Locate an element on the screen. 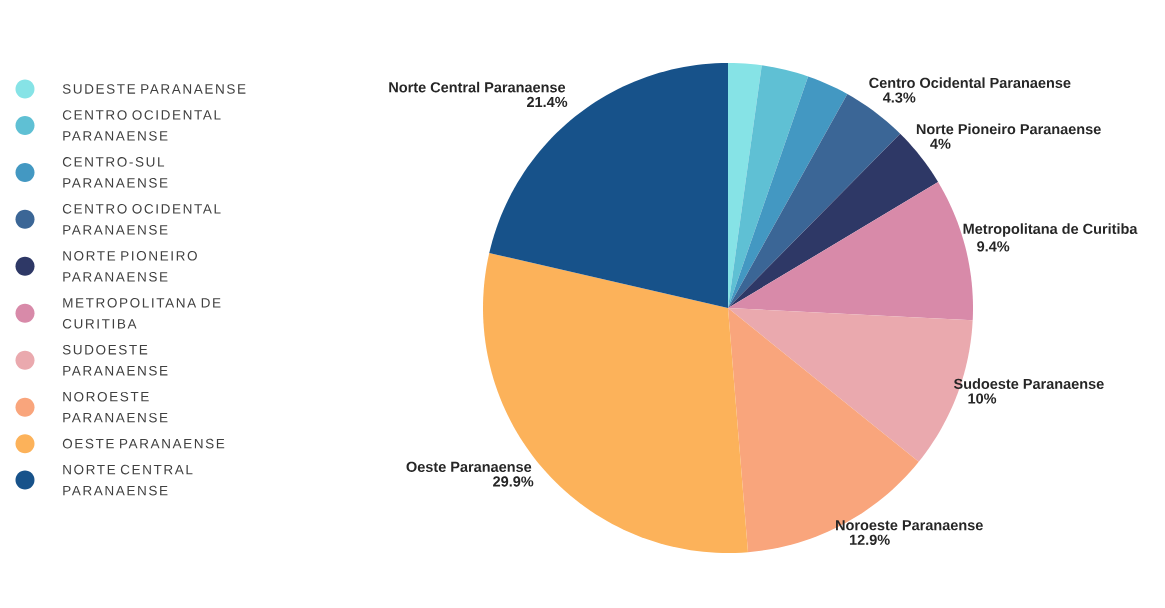  data-label: 9.4% is located at coordinates (993, 246).